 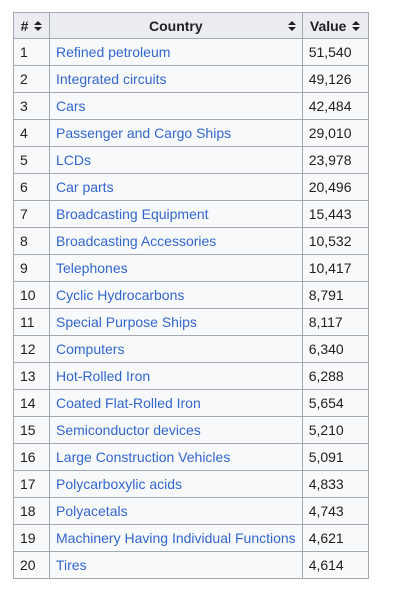 I want to click on country-column-header: Country, so click(x=176, y=25).